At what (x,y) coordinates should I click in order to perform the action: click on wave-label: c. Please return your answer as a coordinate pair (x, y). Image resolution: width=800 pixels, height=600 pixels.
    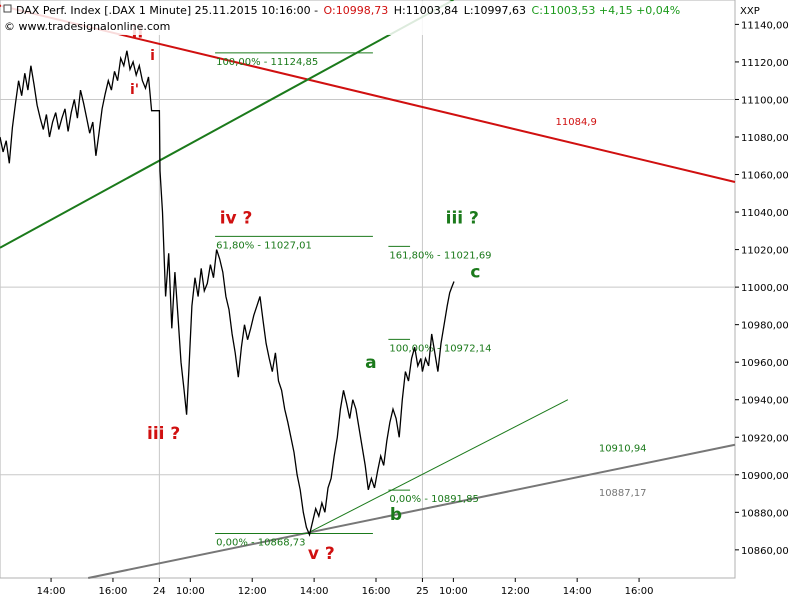
    Looking at the image, I should click on (475, 273).